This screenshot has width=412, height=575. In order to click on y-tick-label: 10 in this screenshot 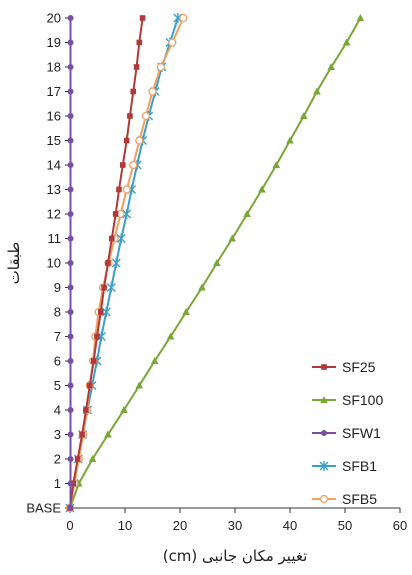, I will do `click(54, 263)`.